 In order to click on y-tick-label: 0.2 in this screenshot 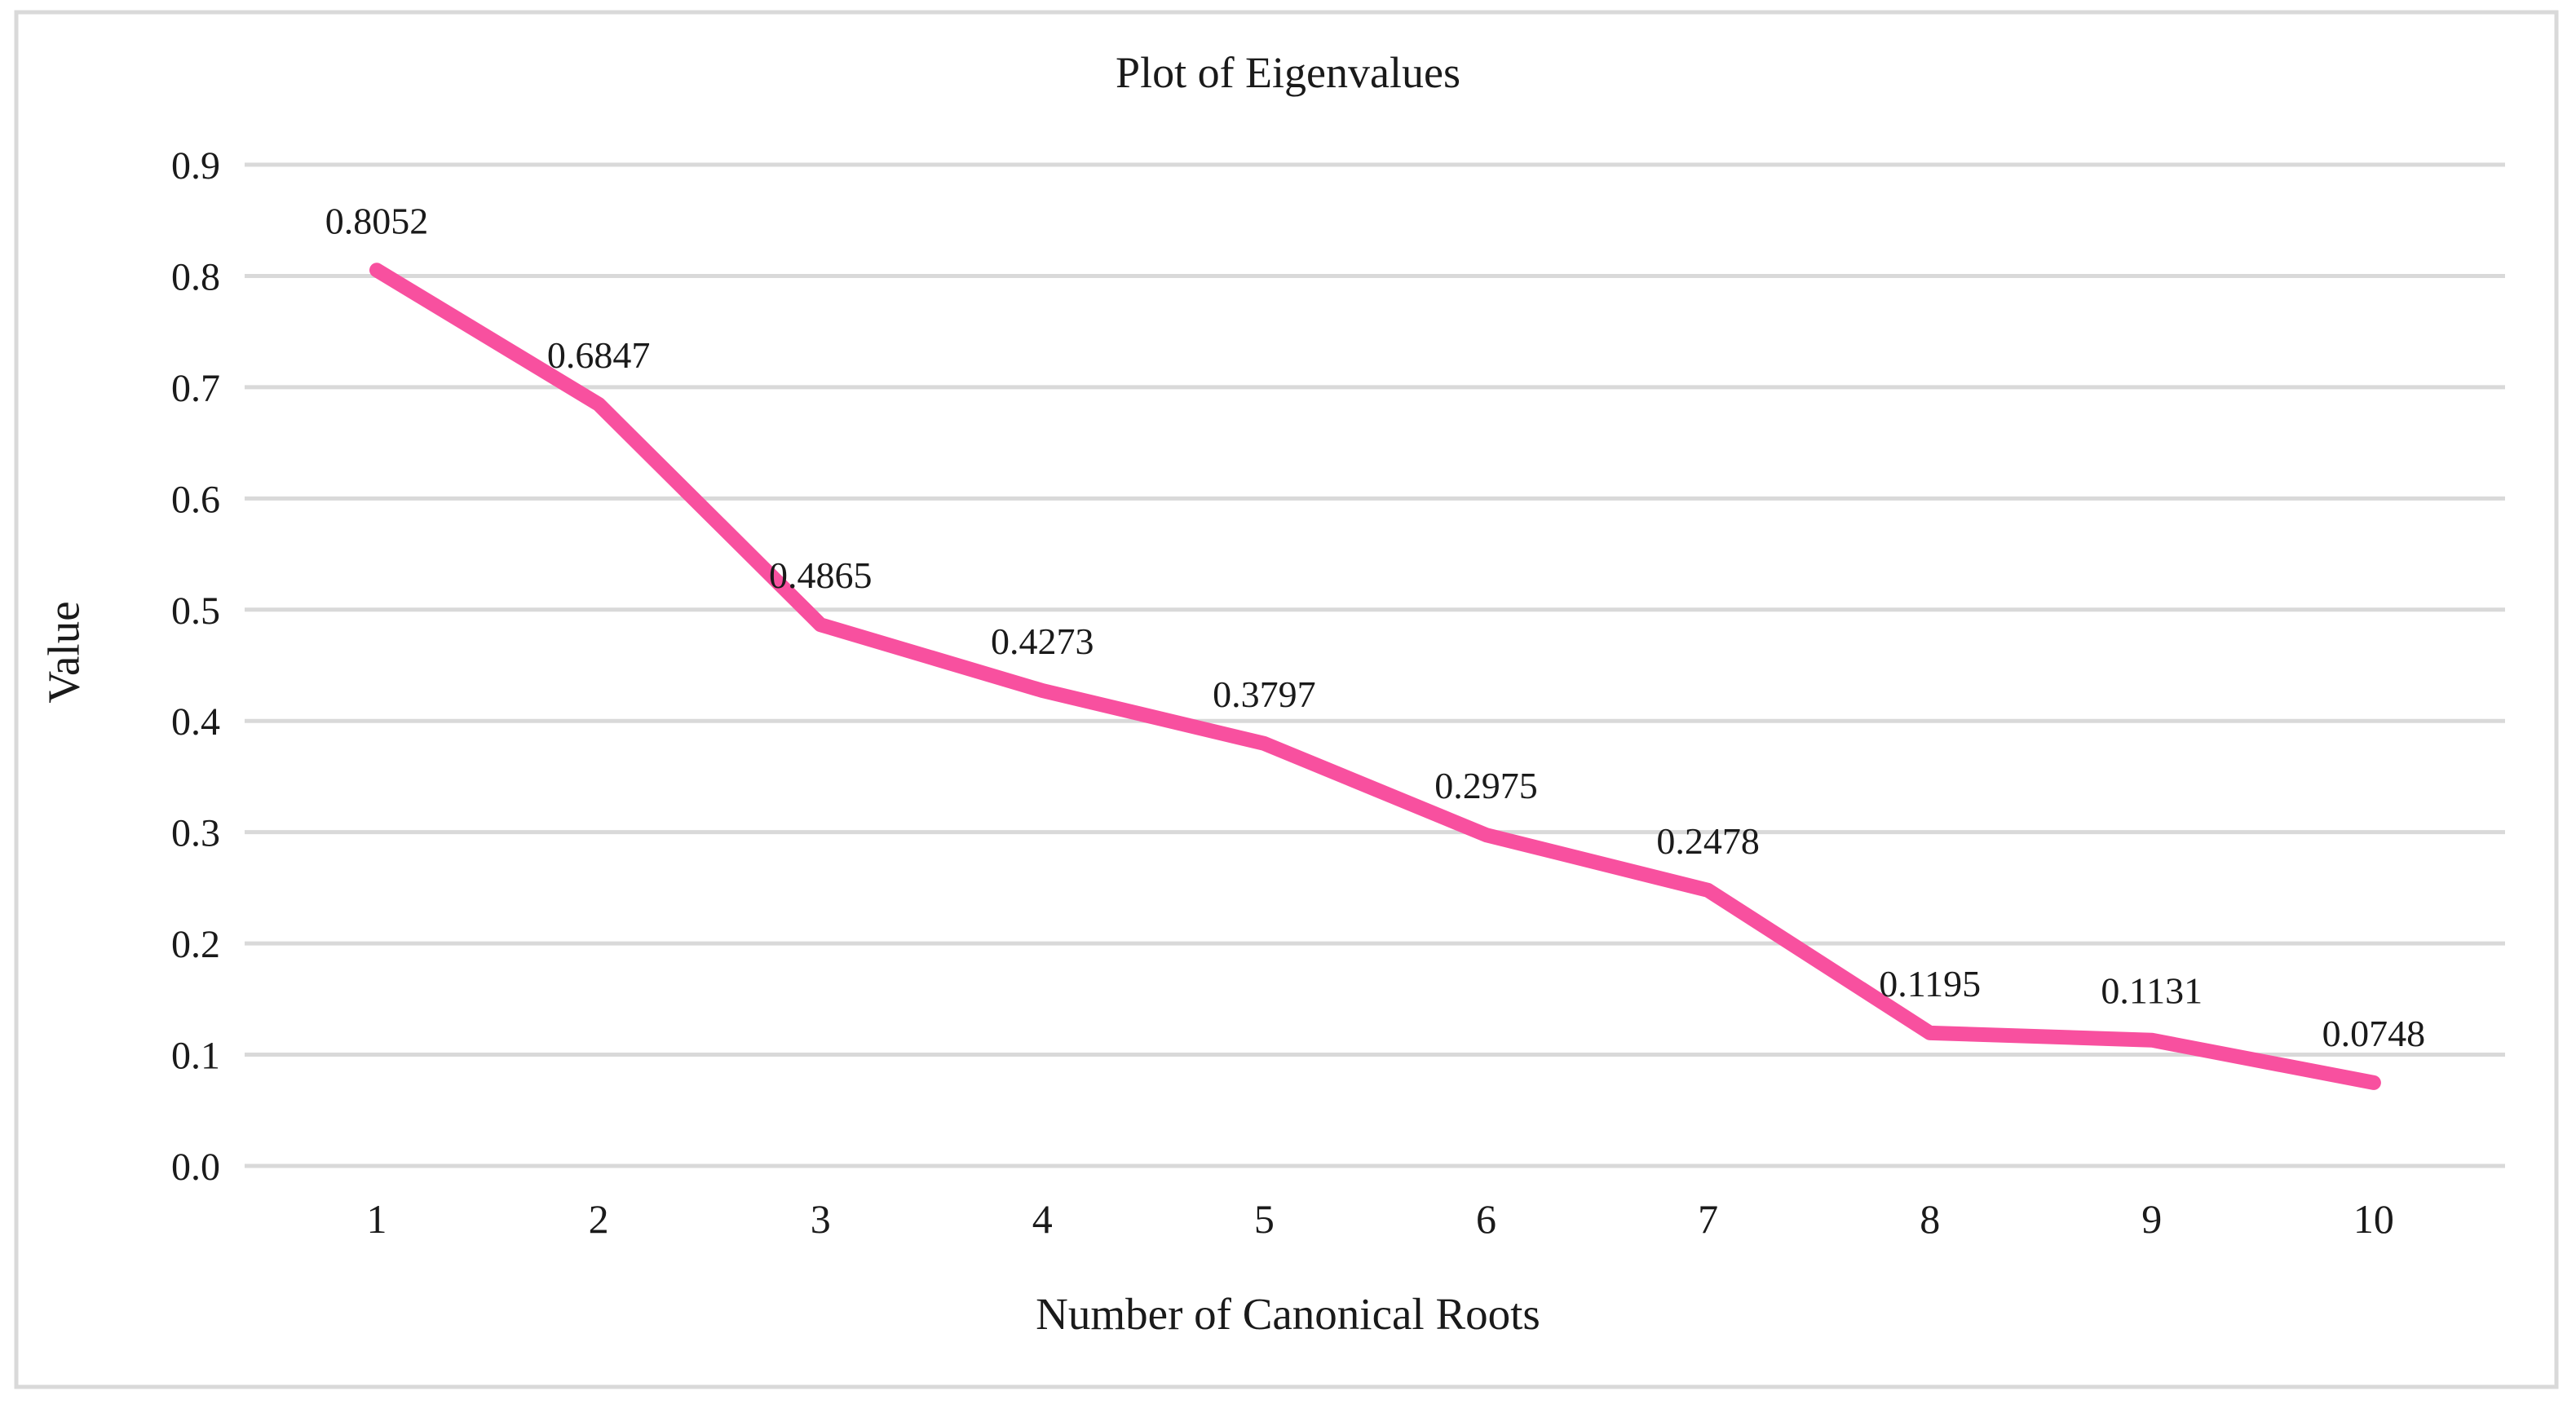, I will do `click(195, 945)`.